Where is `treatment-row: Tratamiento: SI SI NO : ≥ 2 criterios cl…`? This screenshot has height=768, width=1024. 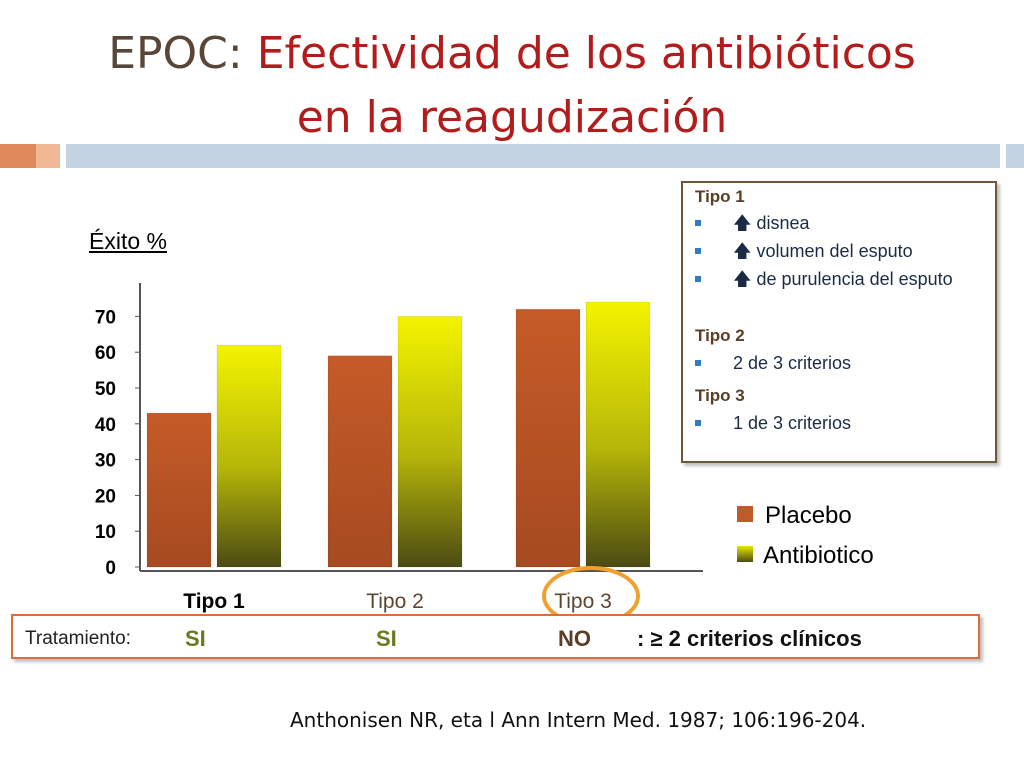
treatment-row: Tratamiento: SI SI NO : ≥ 2 criterios cl… is located at coordinates (495, 636).